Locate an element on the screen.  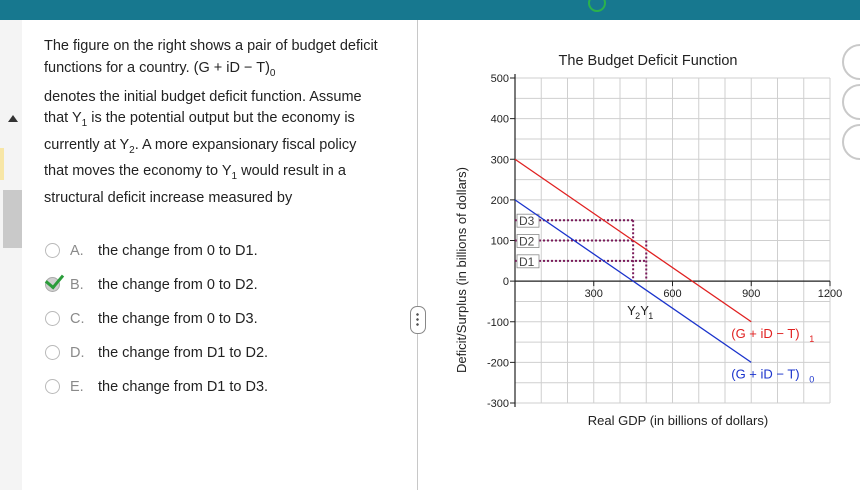
y-tick-label: 200 is located at coordinates (500, 201).